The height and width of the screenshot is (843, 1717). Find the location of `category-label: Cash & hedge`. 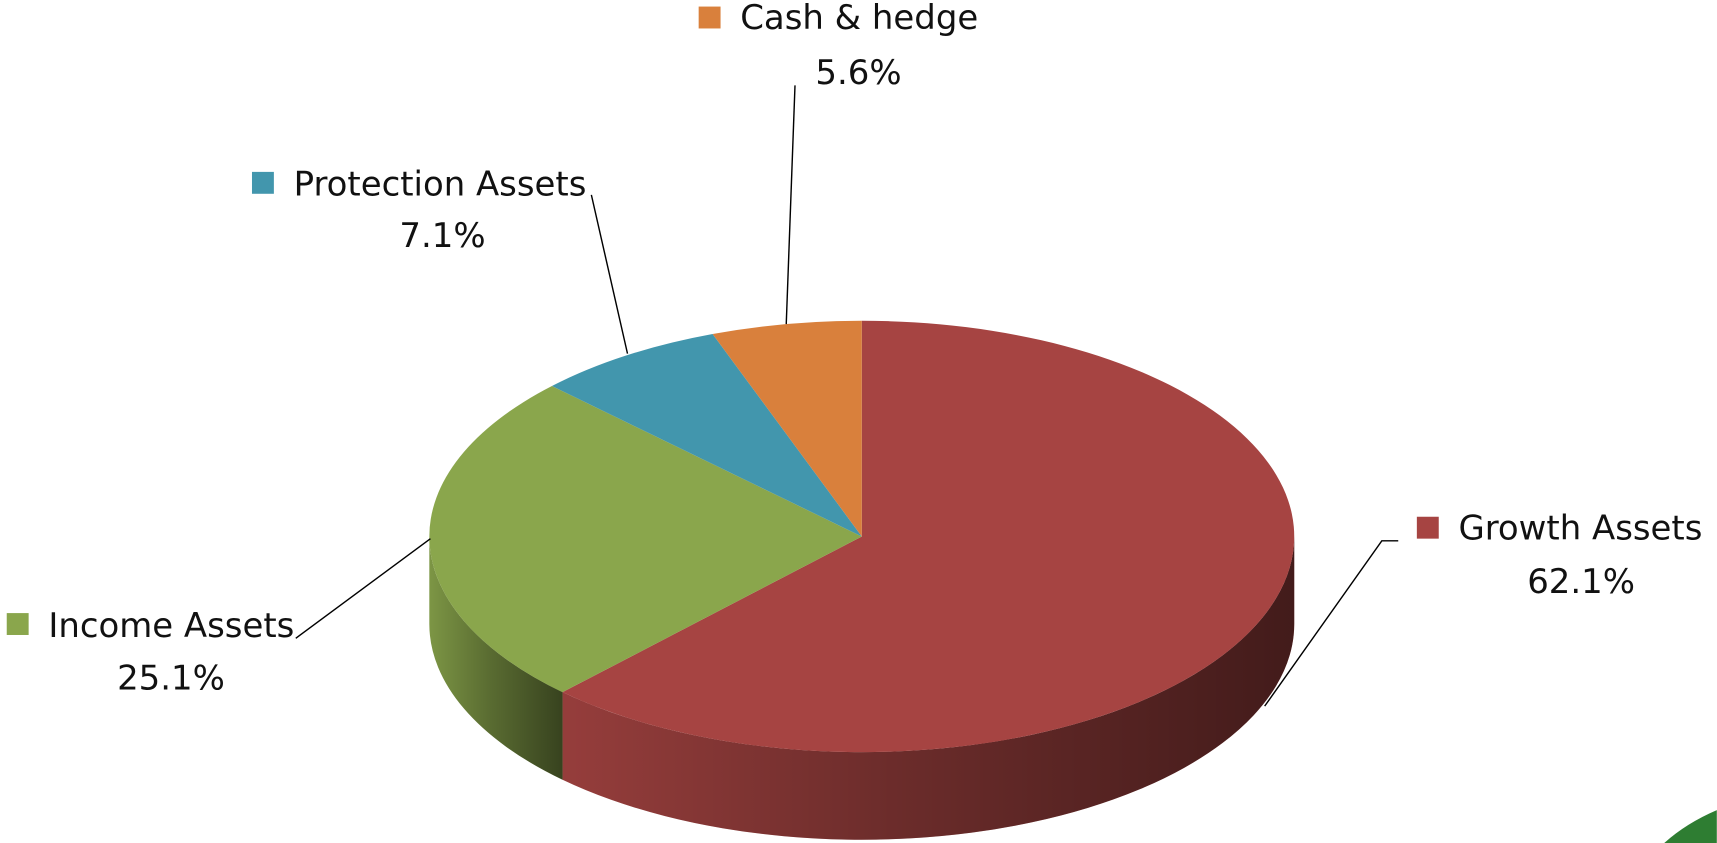

category-label: Cash & hedge is located at coordinates (859, 19).